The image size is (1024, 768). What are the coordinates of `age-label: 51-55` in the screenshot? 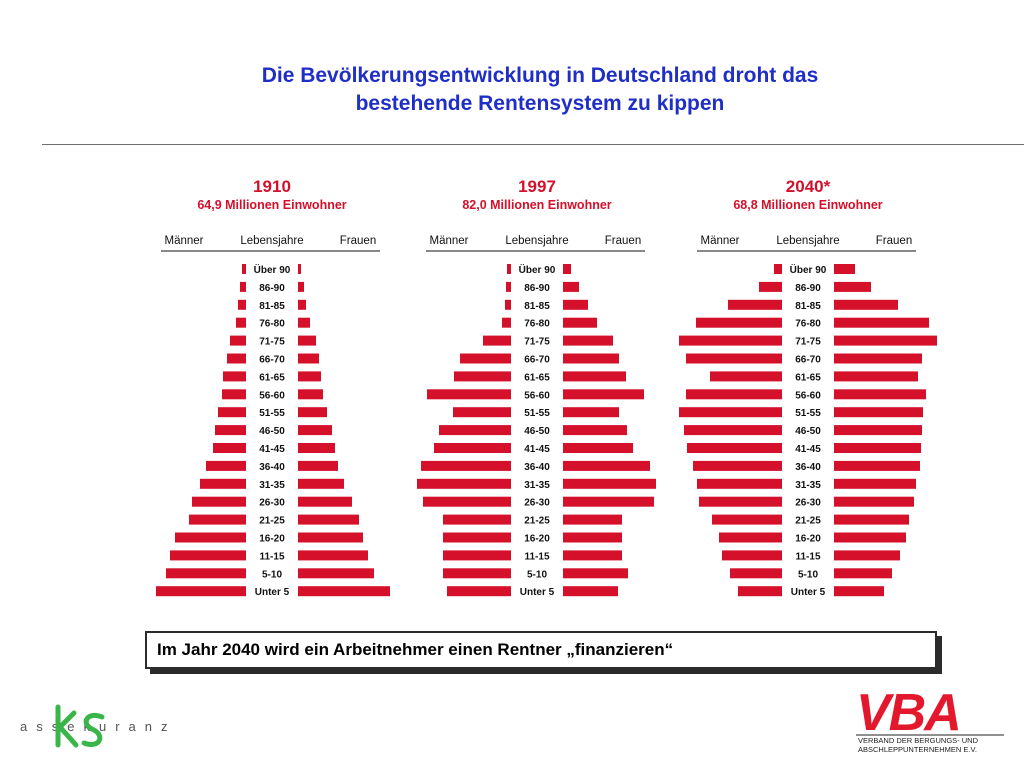 It's located at (537, 413).